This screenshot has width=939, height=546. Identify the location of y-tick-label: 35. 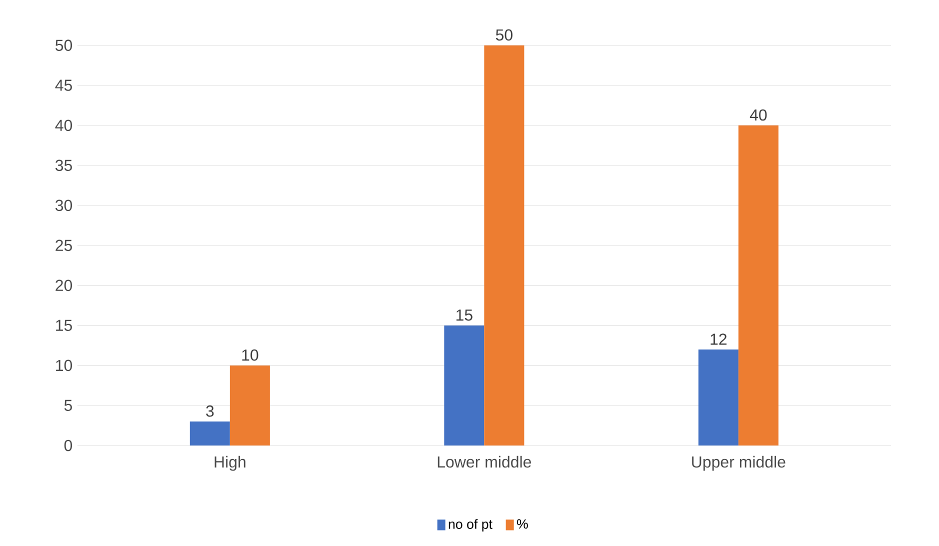
(63, 166).